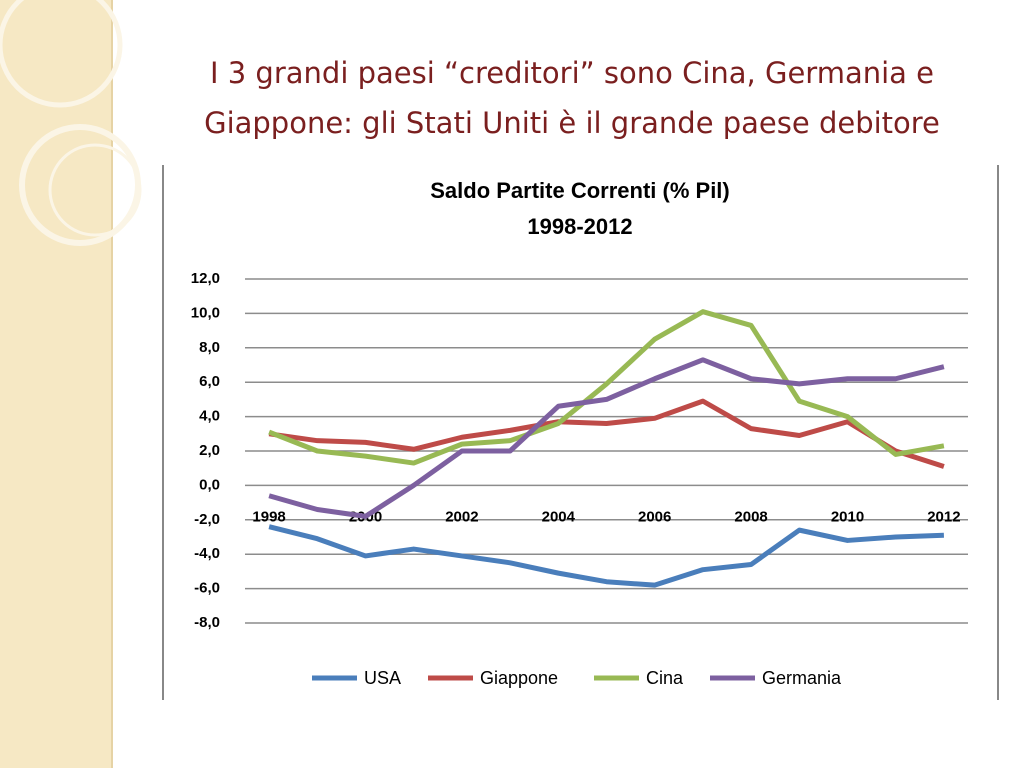 The width and height of the screenshot is (1024, 768). I want to click on y-tick-label: 12,0, so click(205, 278).